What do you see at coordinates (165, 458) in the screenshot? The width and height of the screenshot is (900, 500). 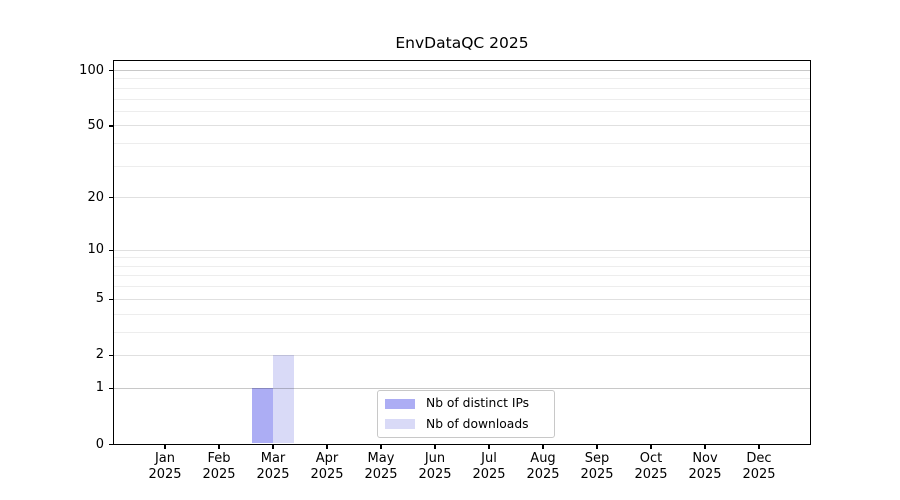 I see `x-tick-month: Jan` at bounding box center [165, 458].